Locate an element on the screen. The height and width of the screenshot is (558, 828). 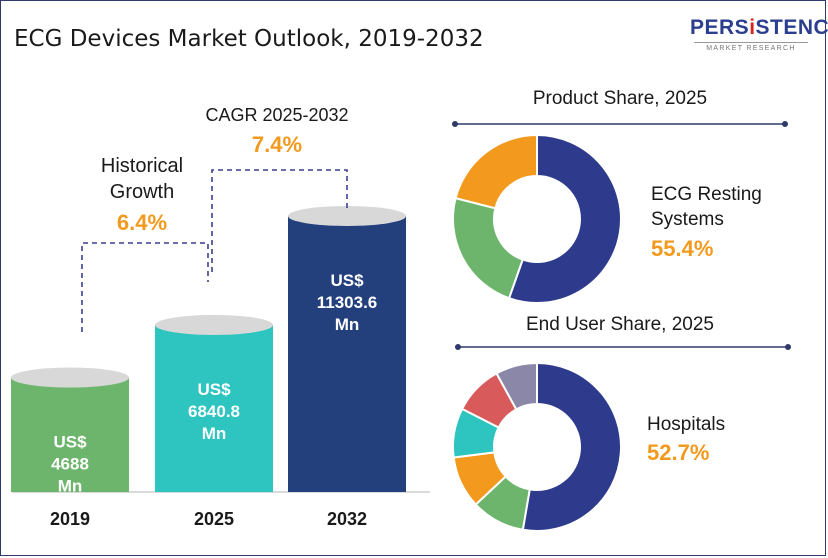
bar-value-label-2032-2: Mn is located at coordinates (347, 324).